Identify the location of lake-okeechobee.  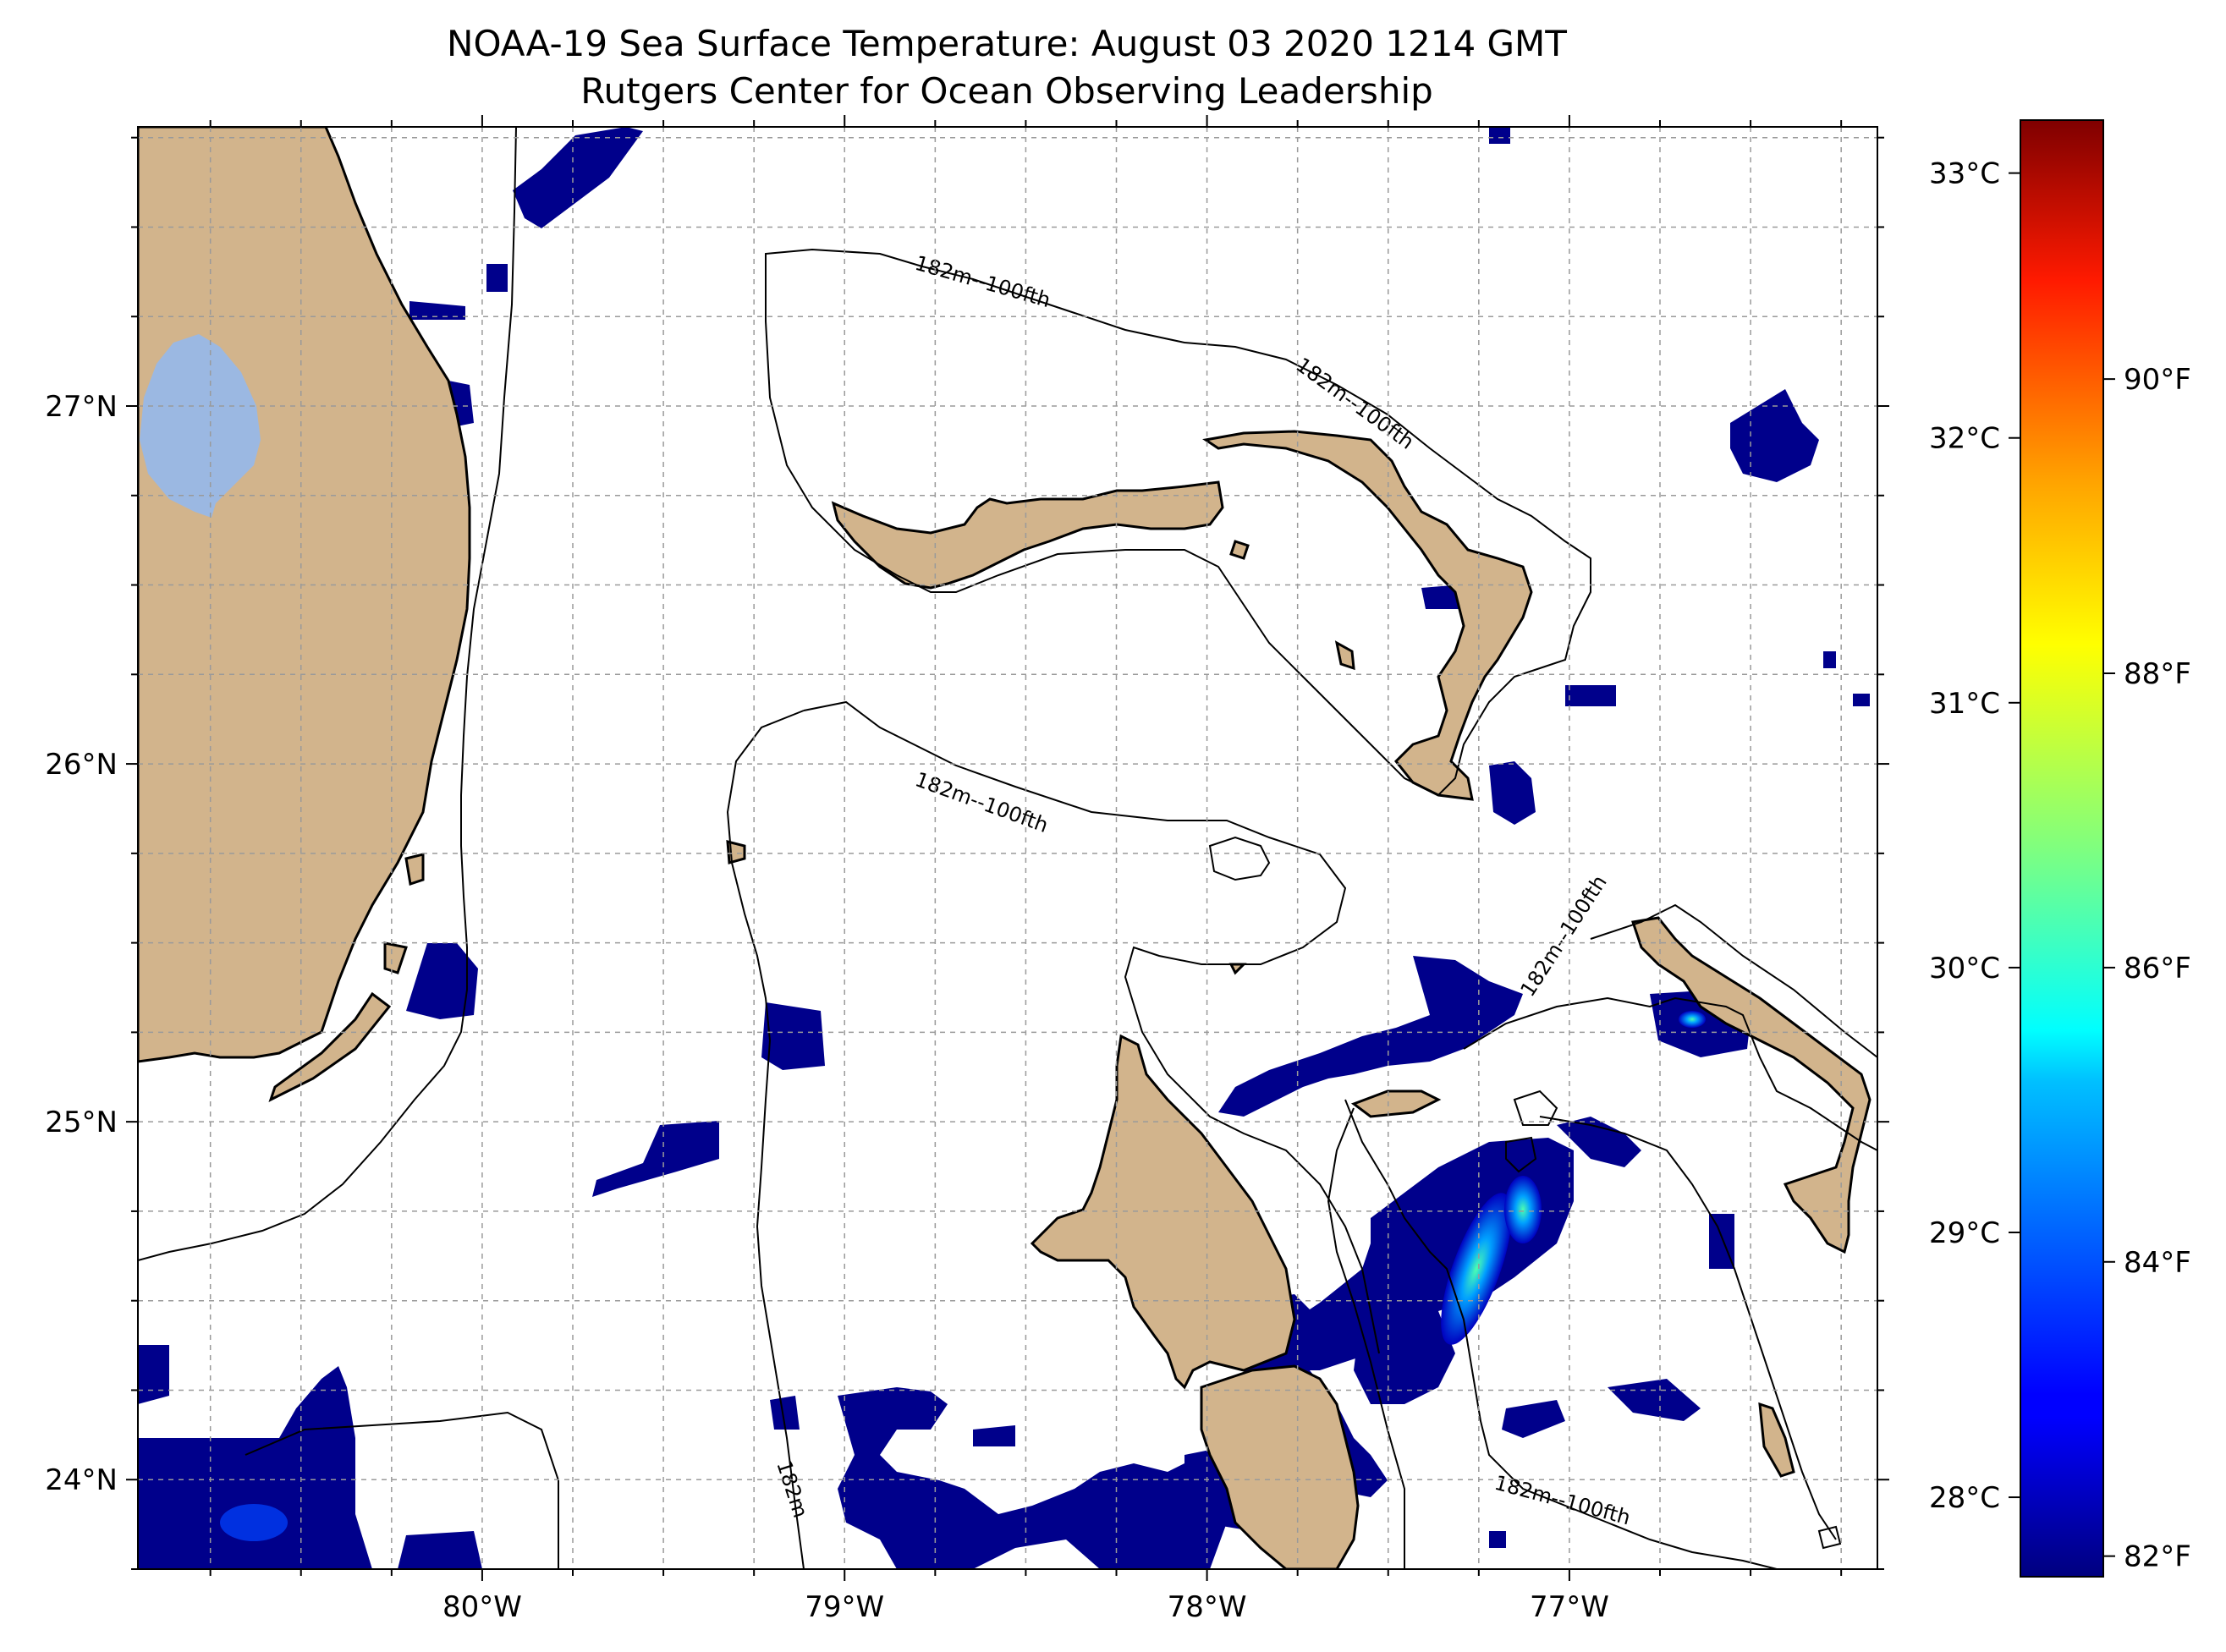
(200, 426).